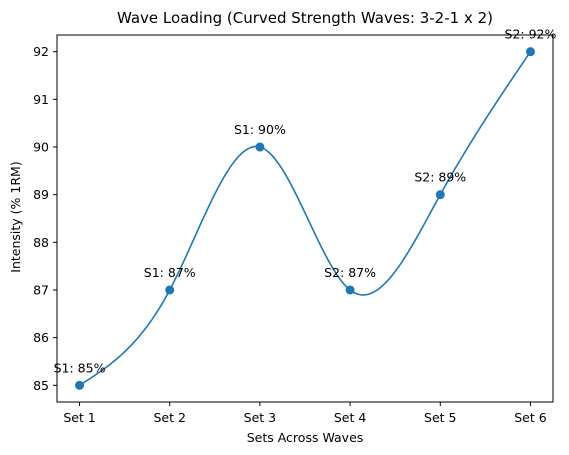 The width and height of the screenshot is (569, 455). What do you see at coordinates (440, 417) in the screenshot?
I see `x-tick-label: Set 5` at bounding box center [440, 417].